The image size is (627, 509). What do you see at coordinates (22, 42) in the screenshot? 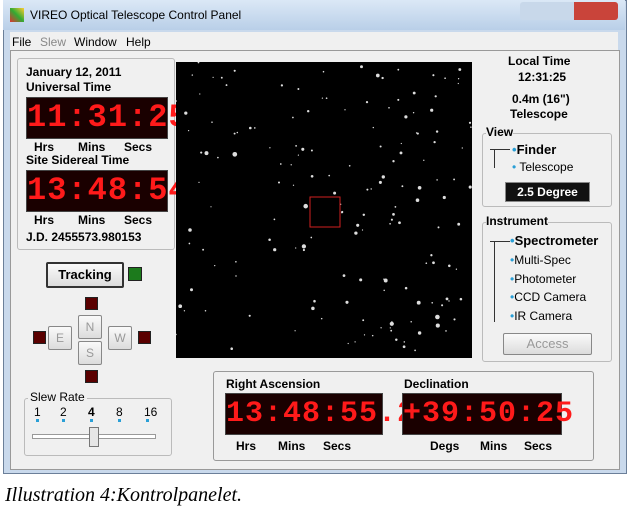
I see `menu-file: File` at bounding box center [22, 42].